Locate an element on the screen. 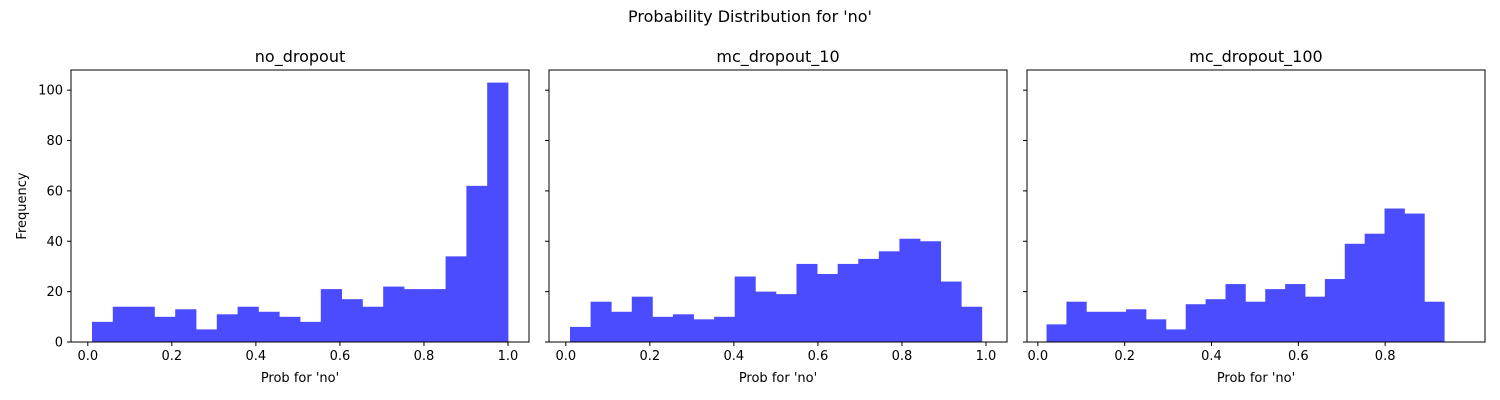 The height and width of the screenshot is (400, 1500). y-axis-label: Frequency is located at coordinates (22, 205).